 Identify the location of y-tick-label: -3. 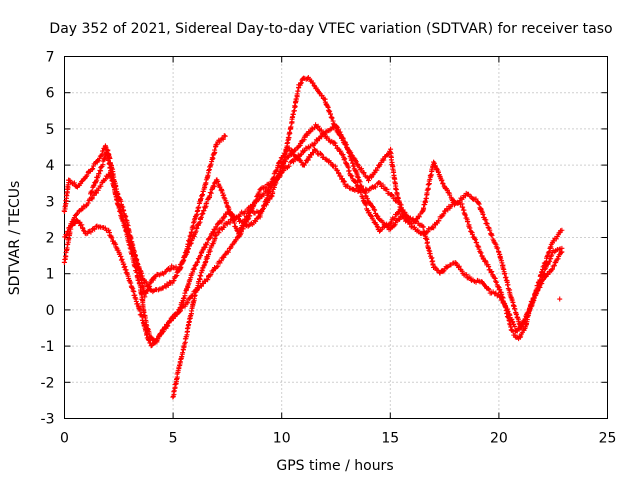
(48, 420).